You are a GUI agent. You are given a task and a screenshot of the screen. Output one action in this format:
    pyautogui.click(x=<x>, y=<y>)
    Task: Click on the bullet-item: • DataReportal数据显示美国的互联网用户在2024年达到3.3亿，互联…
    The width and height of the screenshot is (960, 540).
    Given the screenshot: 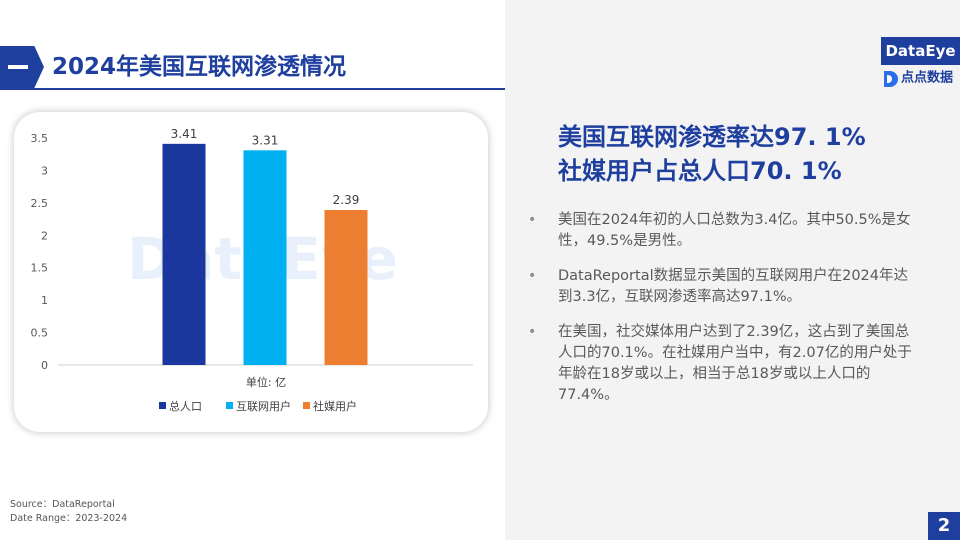 What is the action you would take?
    pyautogui.click(x=724, y=287)
    